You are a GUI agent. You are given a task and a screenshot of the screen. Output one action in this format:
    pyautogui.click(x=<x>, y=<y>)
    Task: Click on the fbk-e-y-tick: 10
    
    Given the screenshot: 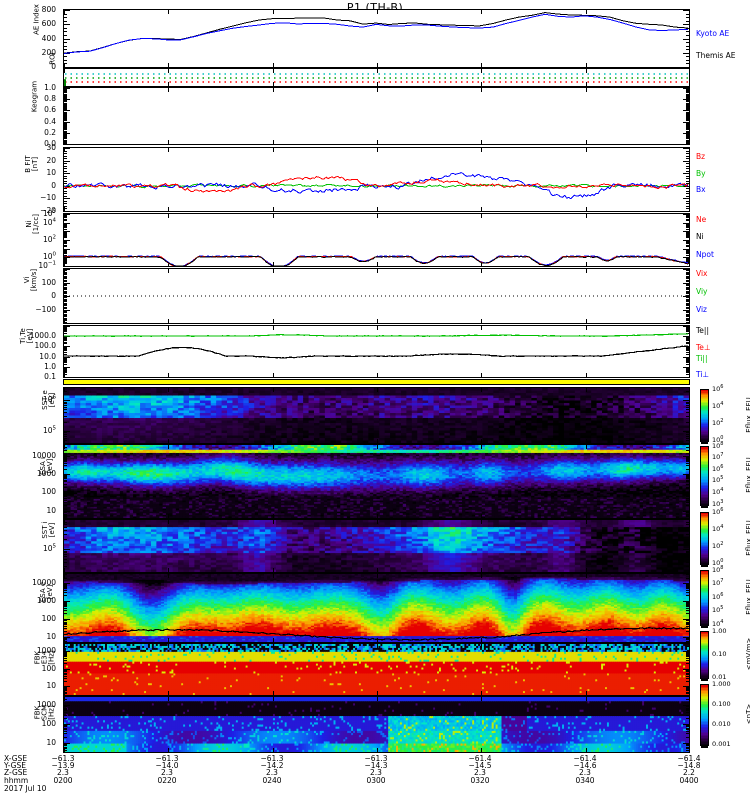 What is the action you would take?
    pyautogui.click(x=28, y=686)
    